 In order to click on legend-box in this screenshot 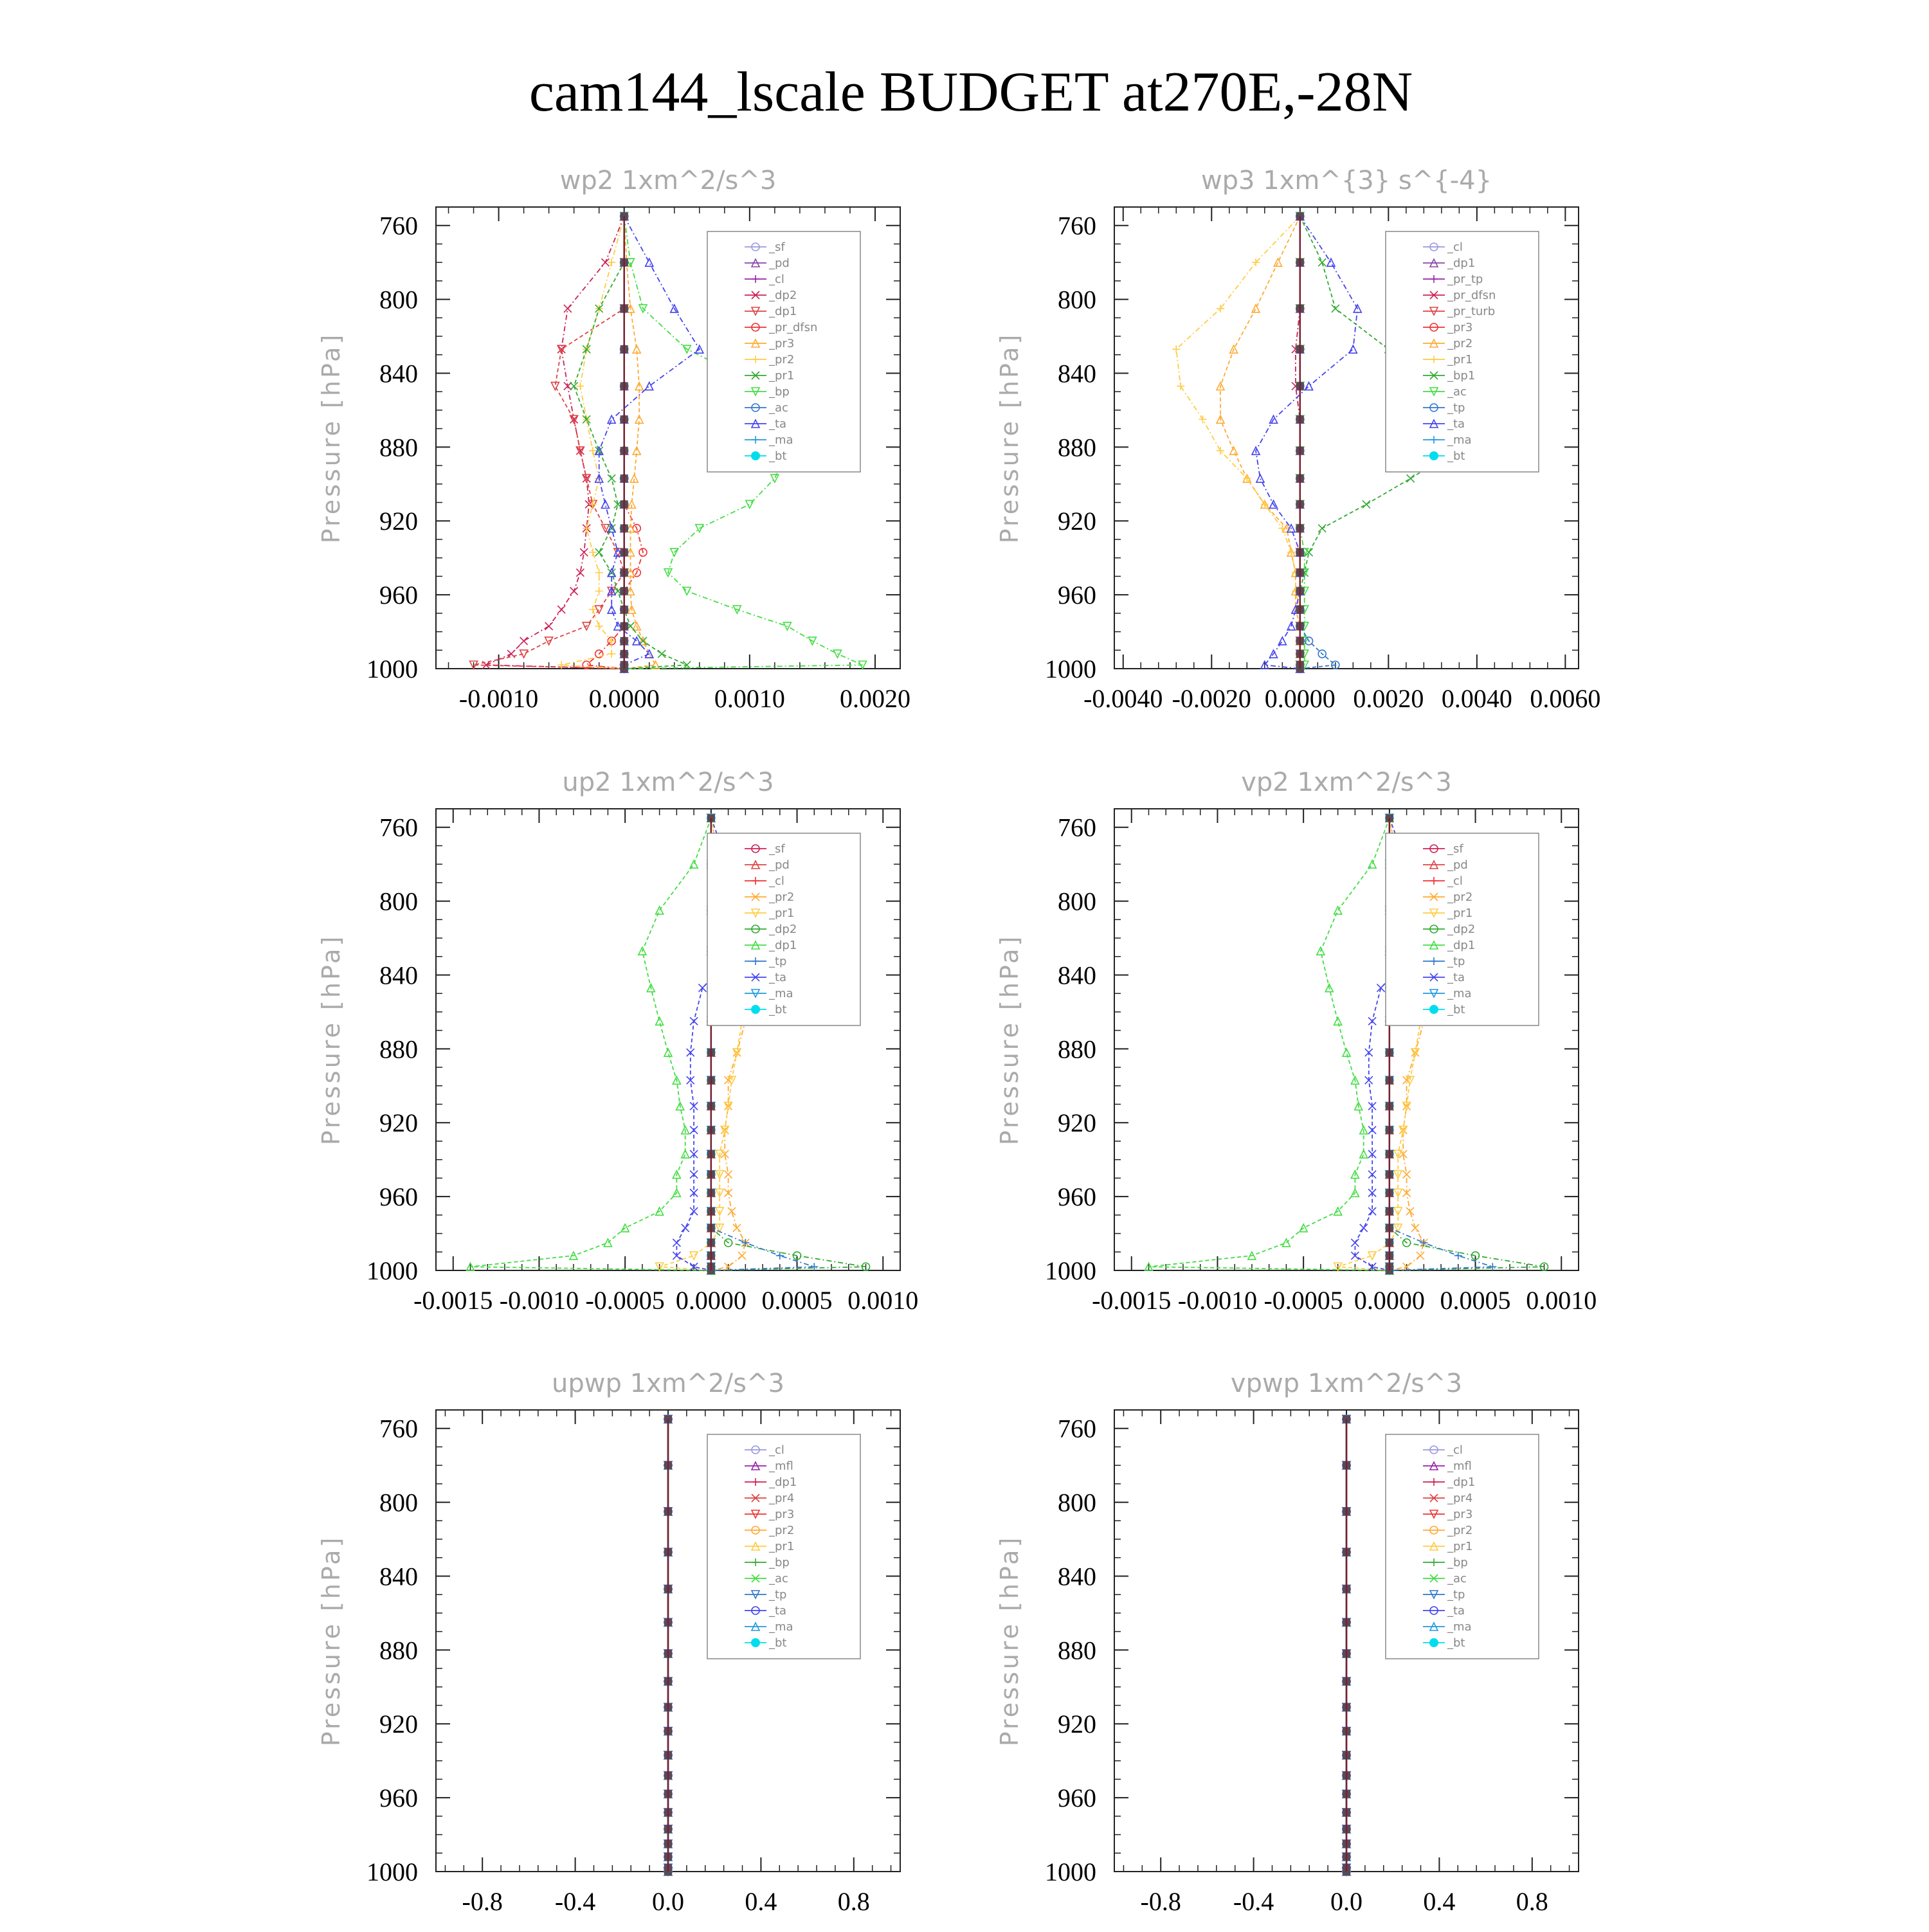, I will do `click(784, 1546)`.